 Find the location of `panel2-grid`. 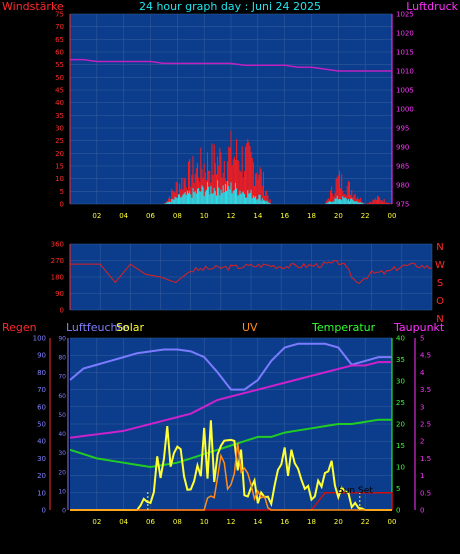

panel2-grid is located at coordinates (251, 277).